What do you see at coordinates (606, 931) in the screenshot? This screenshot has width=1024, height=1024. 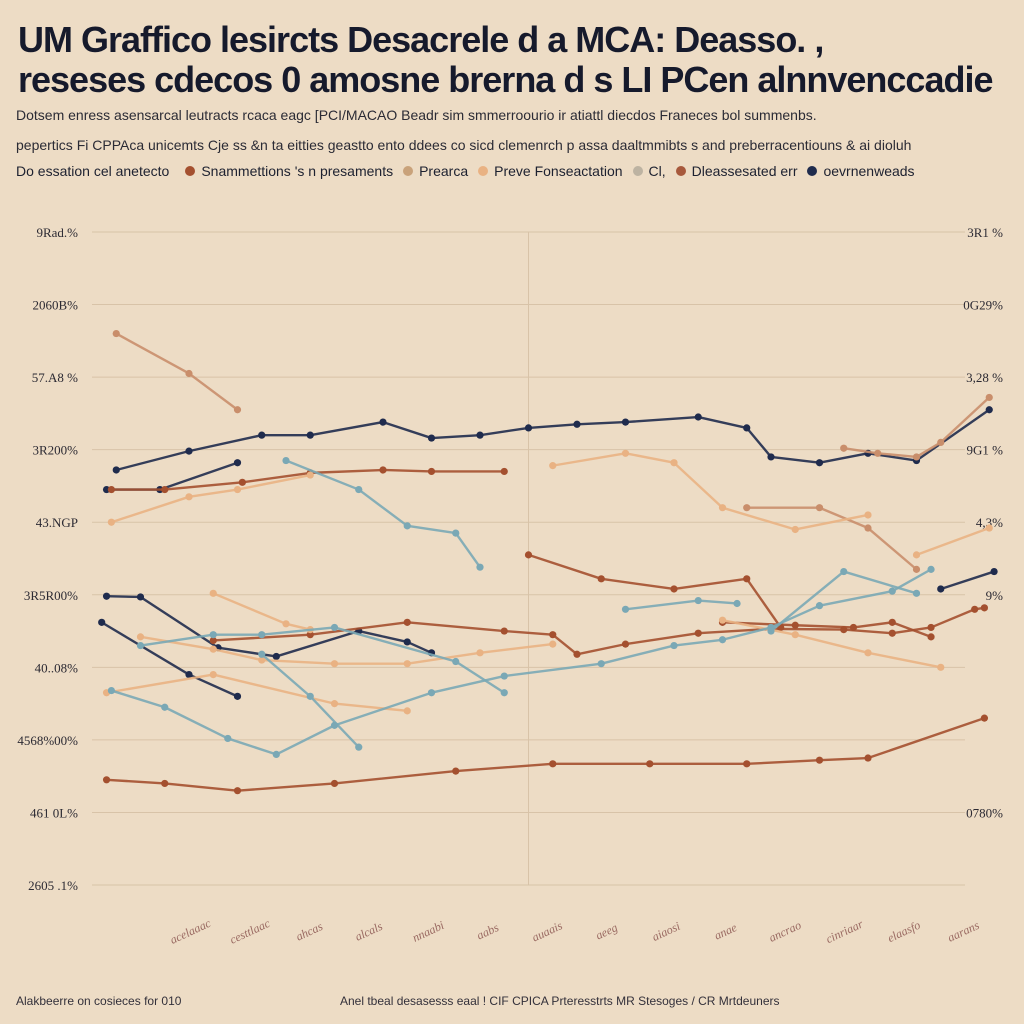 I see `x-tick-label: aeeg` at bounding box center [606, 931].